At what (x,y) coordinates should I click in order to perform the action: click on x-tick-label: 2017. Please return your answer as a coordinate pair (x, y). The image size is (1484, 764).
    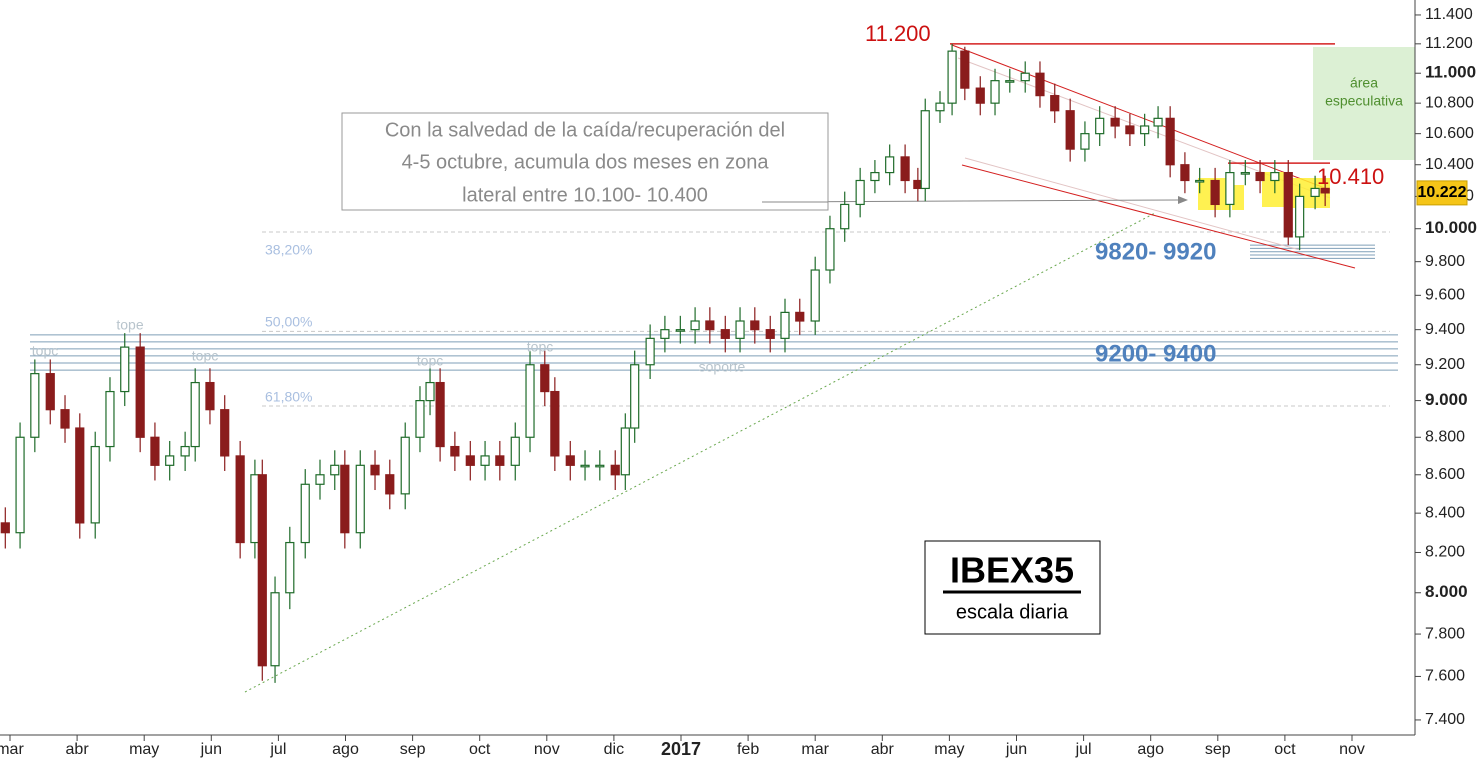
    Looking at the image, I should click on (681, 749).